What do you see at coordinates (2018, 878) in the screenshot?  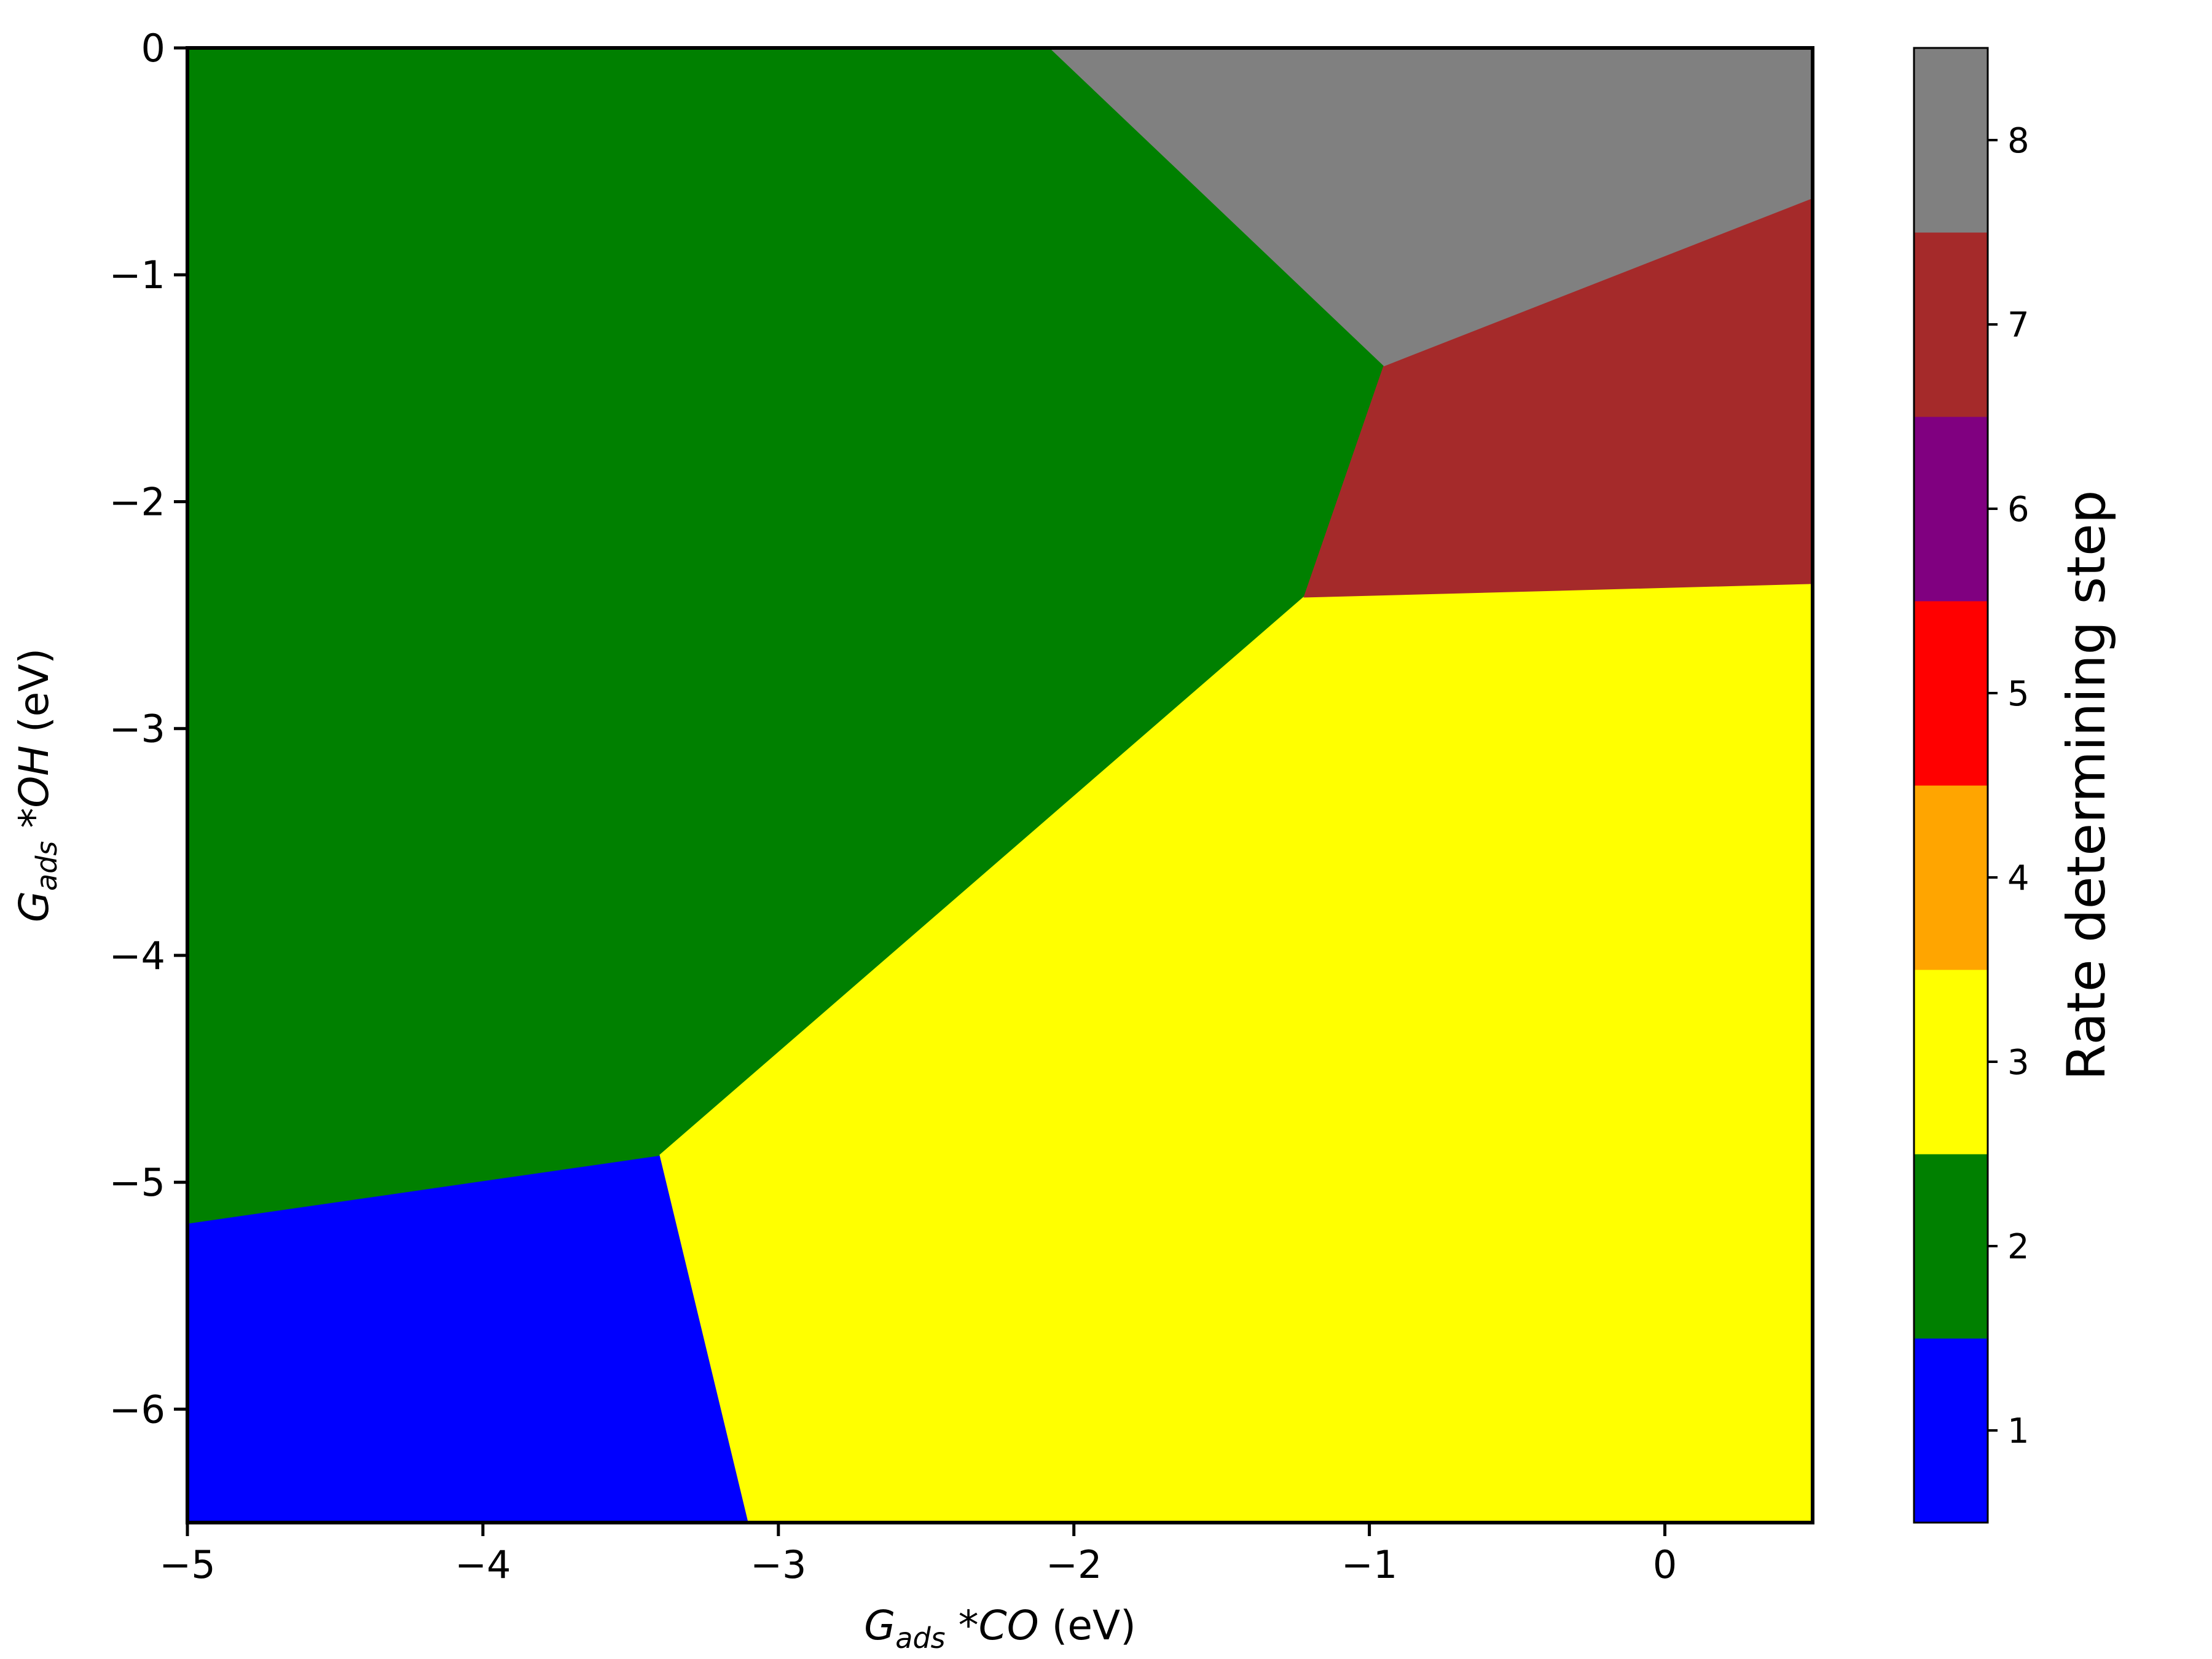 I see `colorbar-tick-label: 4` at bounding box center [2018, 878].